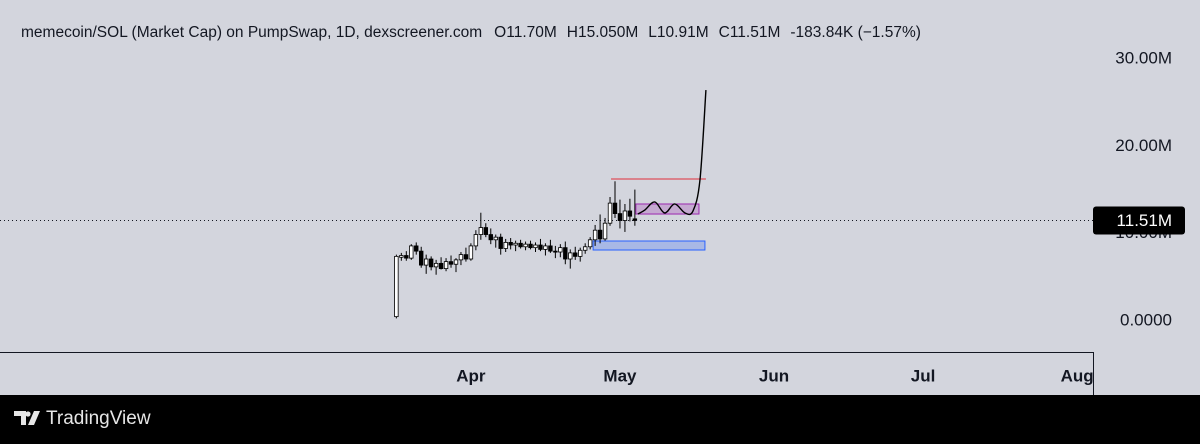 Image resolution: width=1200 pixels, height=444 pixels. I want to click on ohlc-value: C11.51M, so click(749, 32).